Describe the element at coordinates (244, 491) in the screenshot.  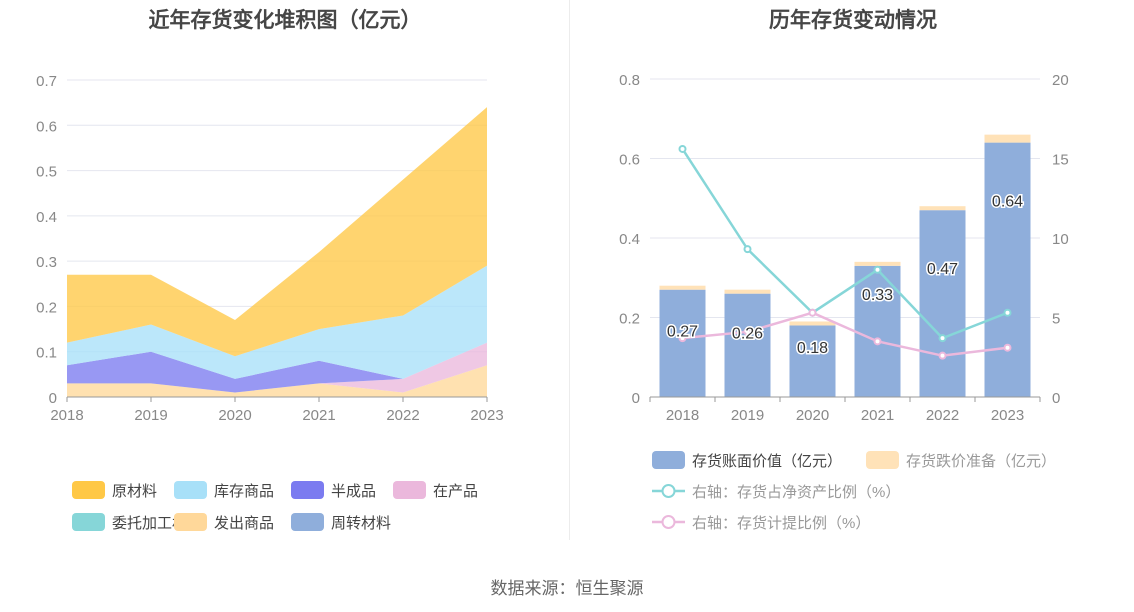
I see `legend-label: 库存商品` at that location.